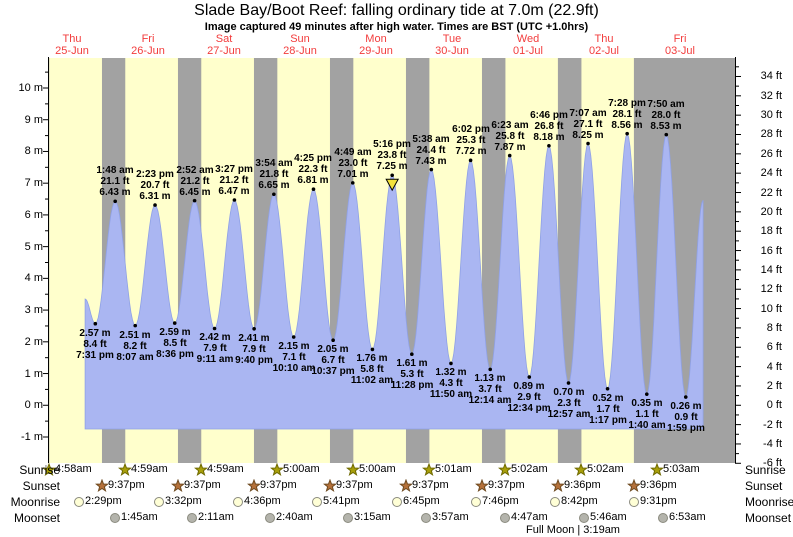 The width and height of the screenshot is (793, 537). I want to click on moonset-row-label-left: Moonset, so click(36, 518).